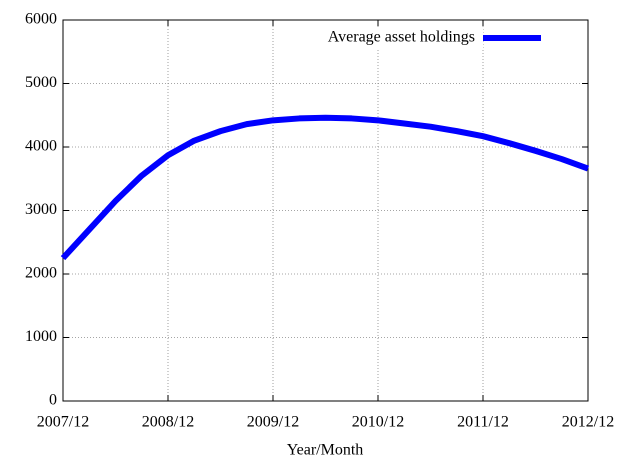 This screenshot has height=461, width=624. Describe the element at coordinates (168, 422) in the screenshot. I see `x-tick-label: 2008/12` at that location.